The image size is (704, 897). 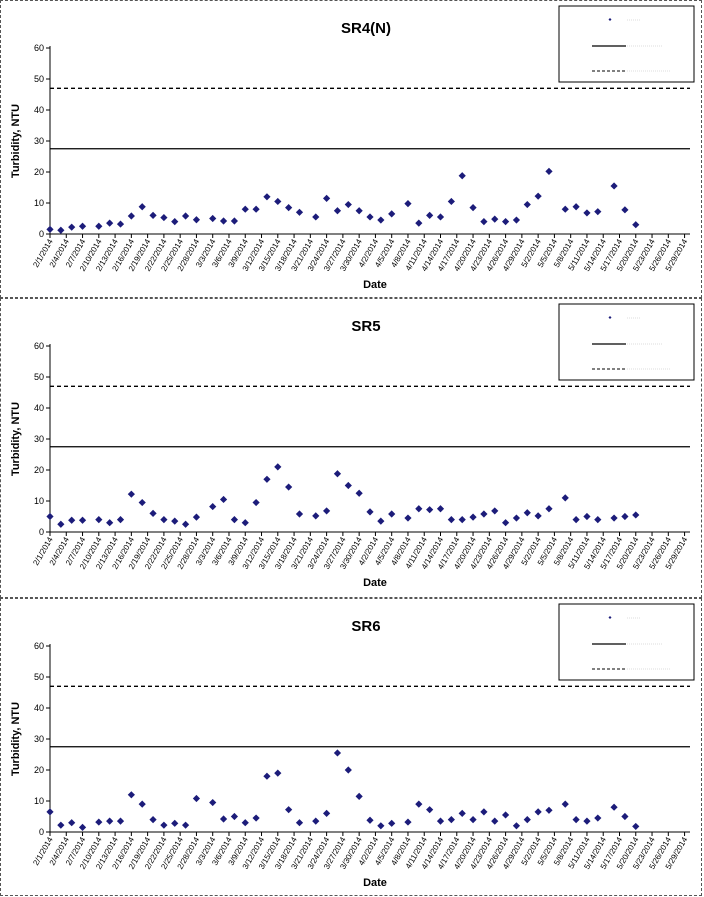 I want to click on chart-2-x-axis-label: Date, so click(x=375, y=883).